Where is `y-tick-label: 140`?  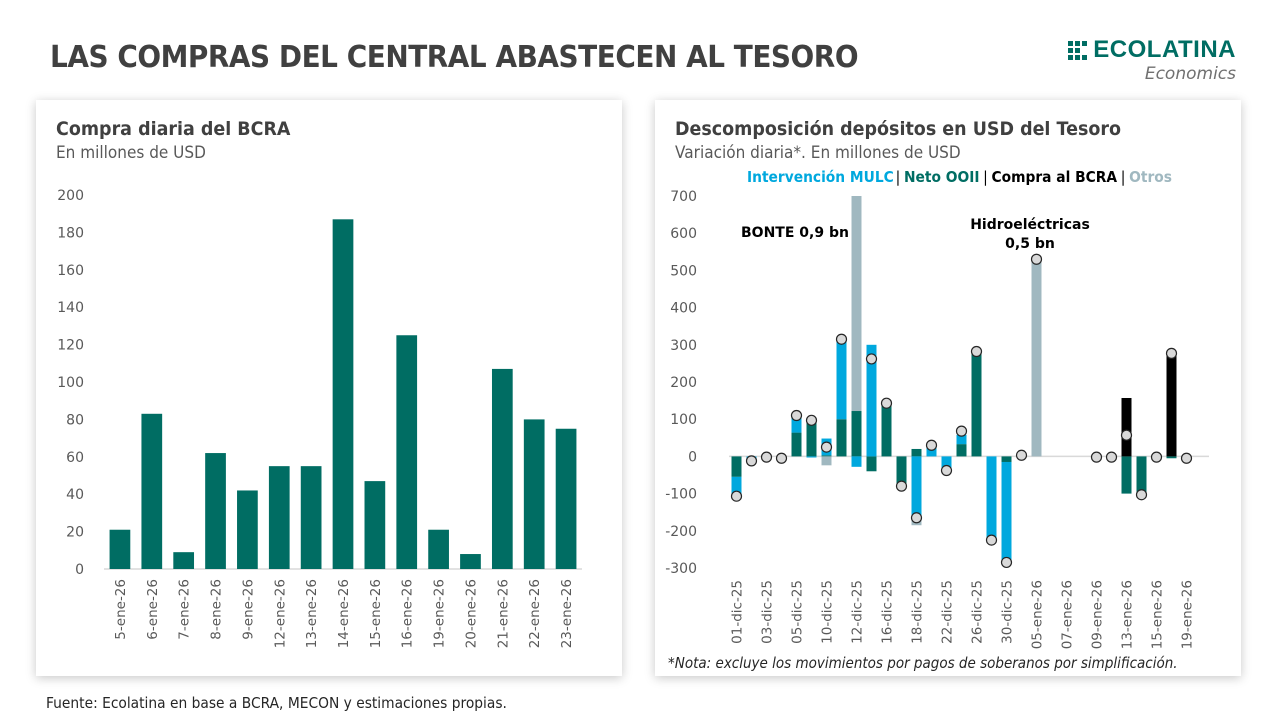
y-tick-label: 140 is located at coordinates (70, 308).